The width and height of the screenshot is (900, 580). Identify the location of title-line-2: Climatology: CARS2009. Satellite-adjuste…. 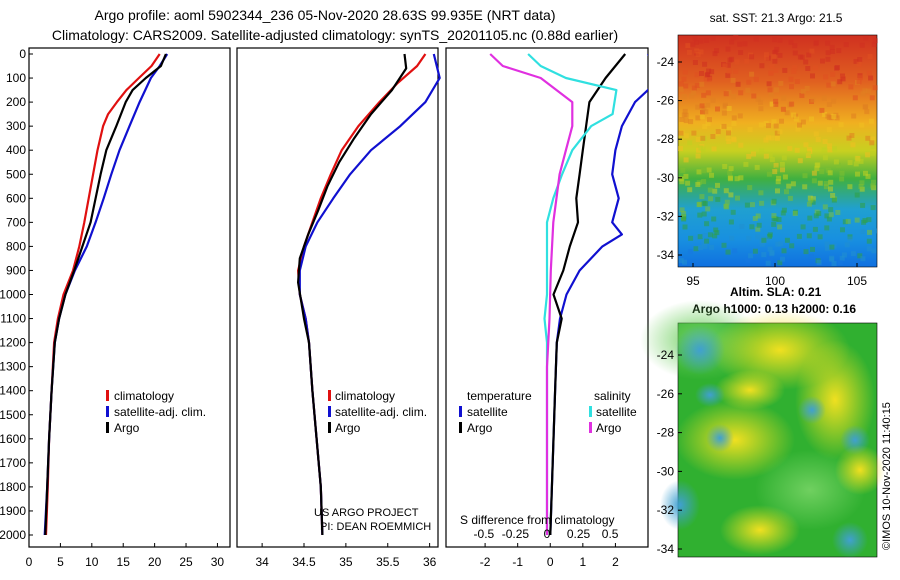
(335, 35).